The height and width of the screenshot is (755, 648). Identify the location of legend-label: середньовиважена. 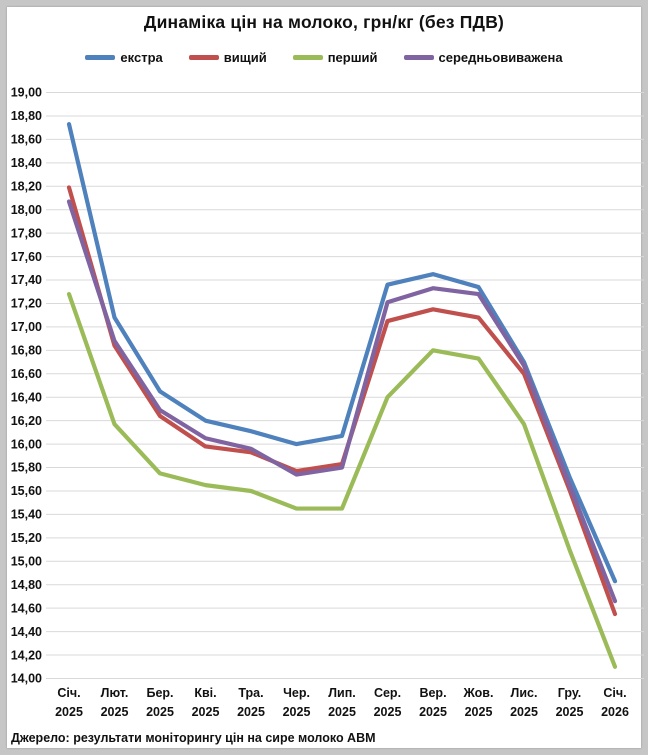
(500, 57).